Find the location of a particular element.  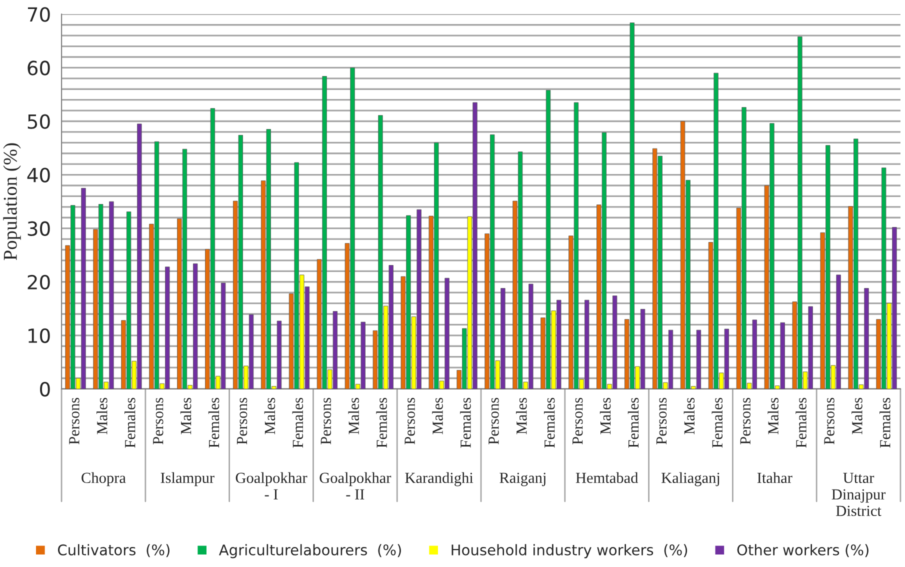

legend-label: Household industry workers (%) is located at coordinates (570, 551).